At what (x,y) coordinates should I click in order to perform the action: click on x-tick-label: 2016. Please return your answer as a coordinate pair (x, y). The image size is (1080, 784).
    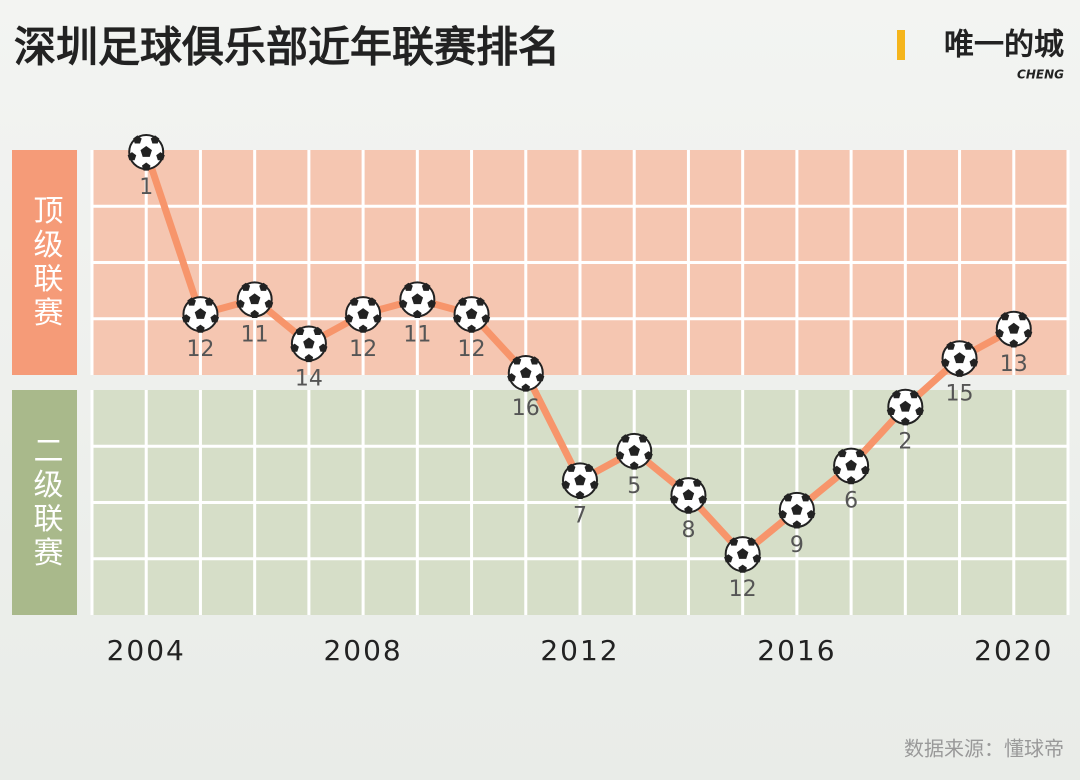
    Looking at the image, I should click on (796, 650).